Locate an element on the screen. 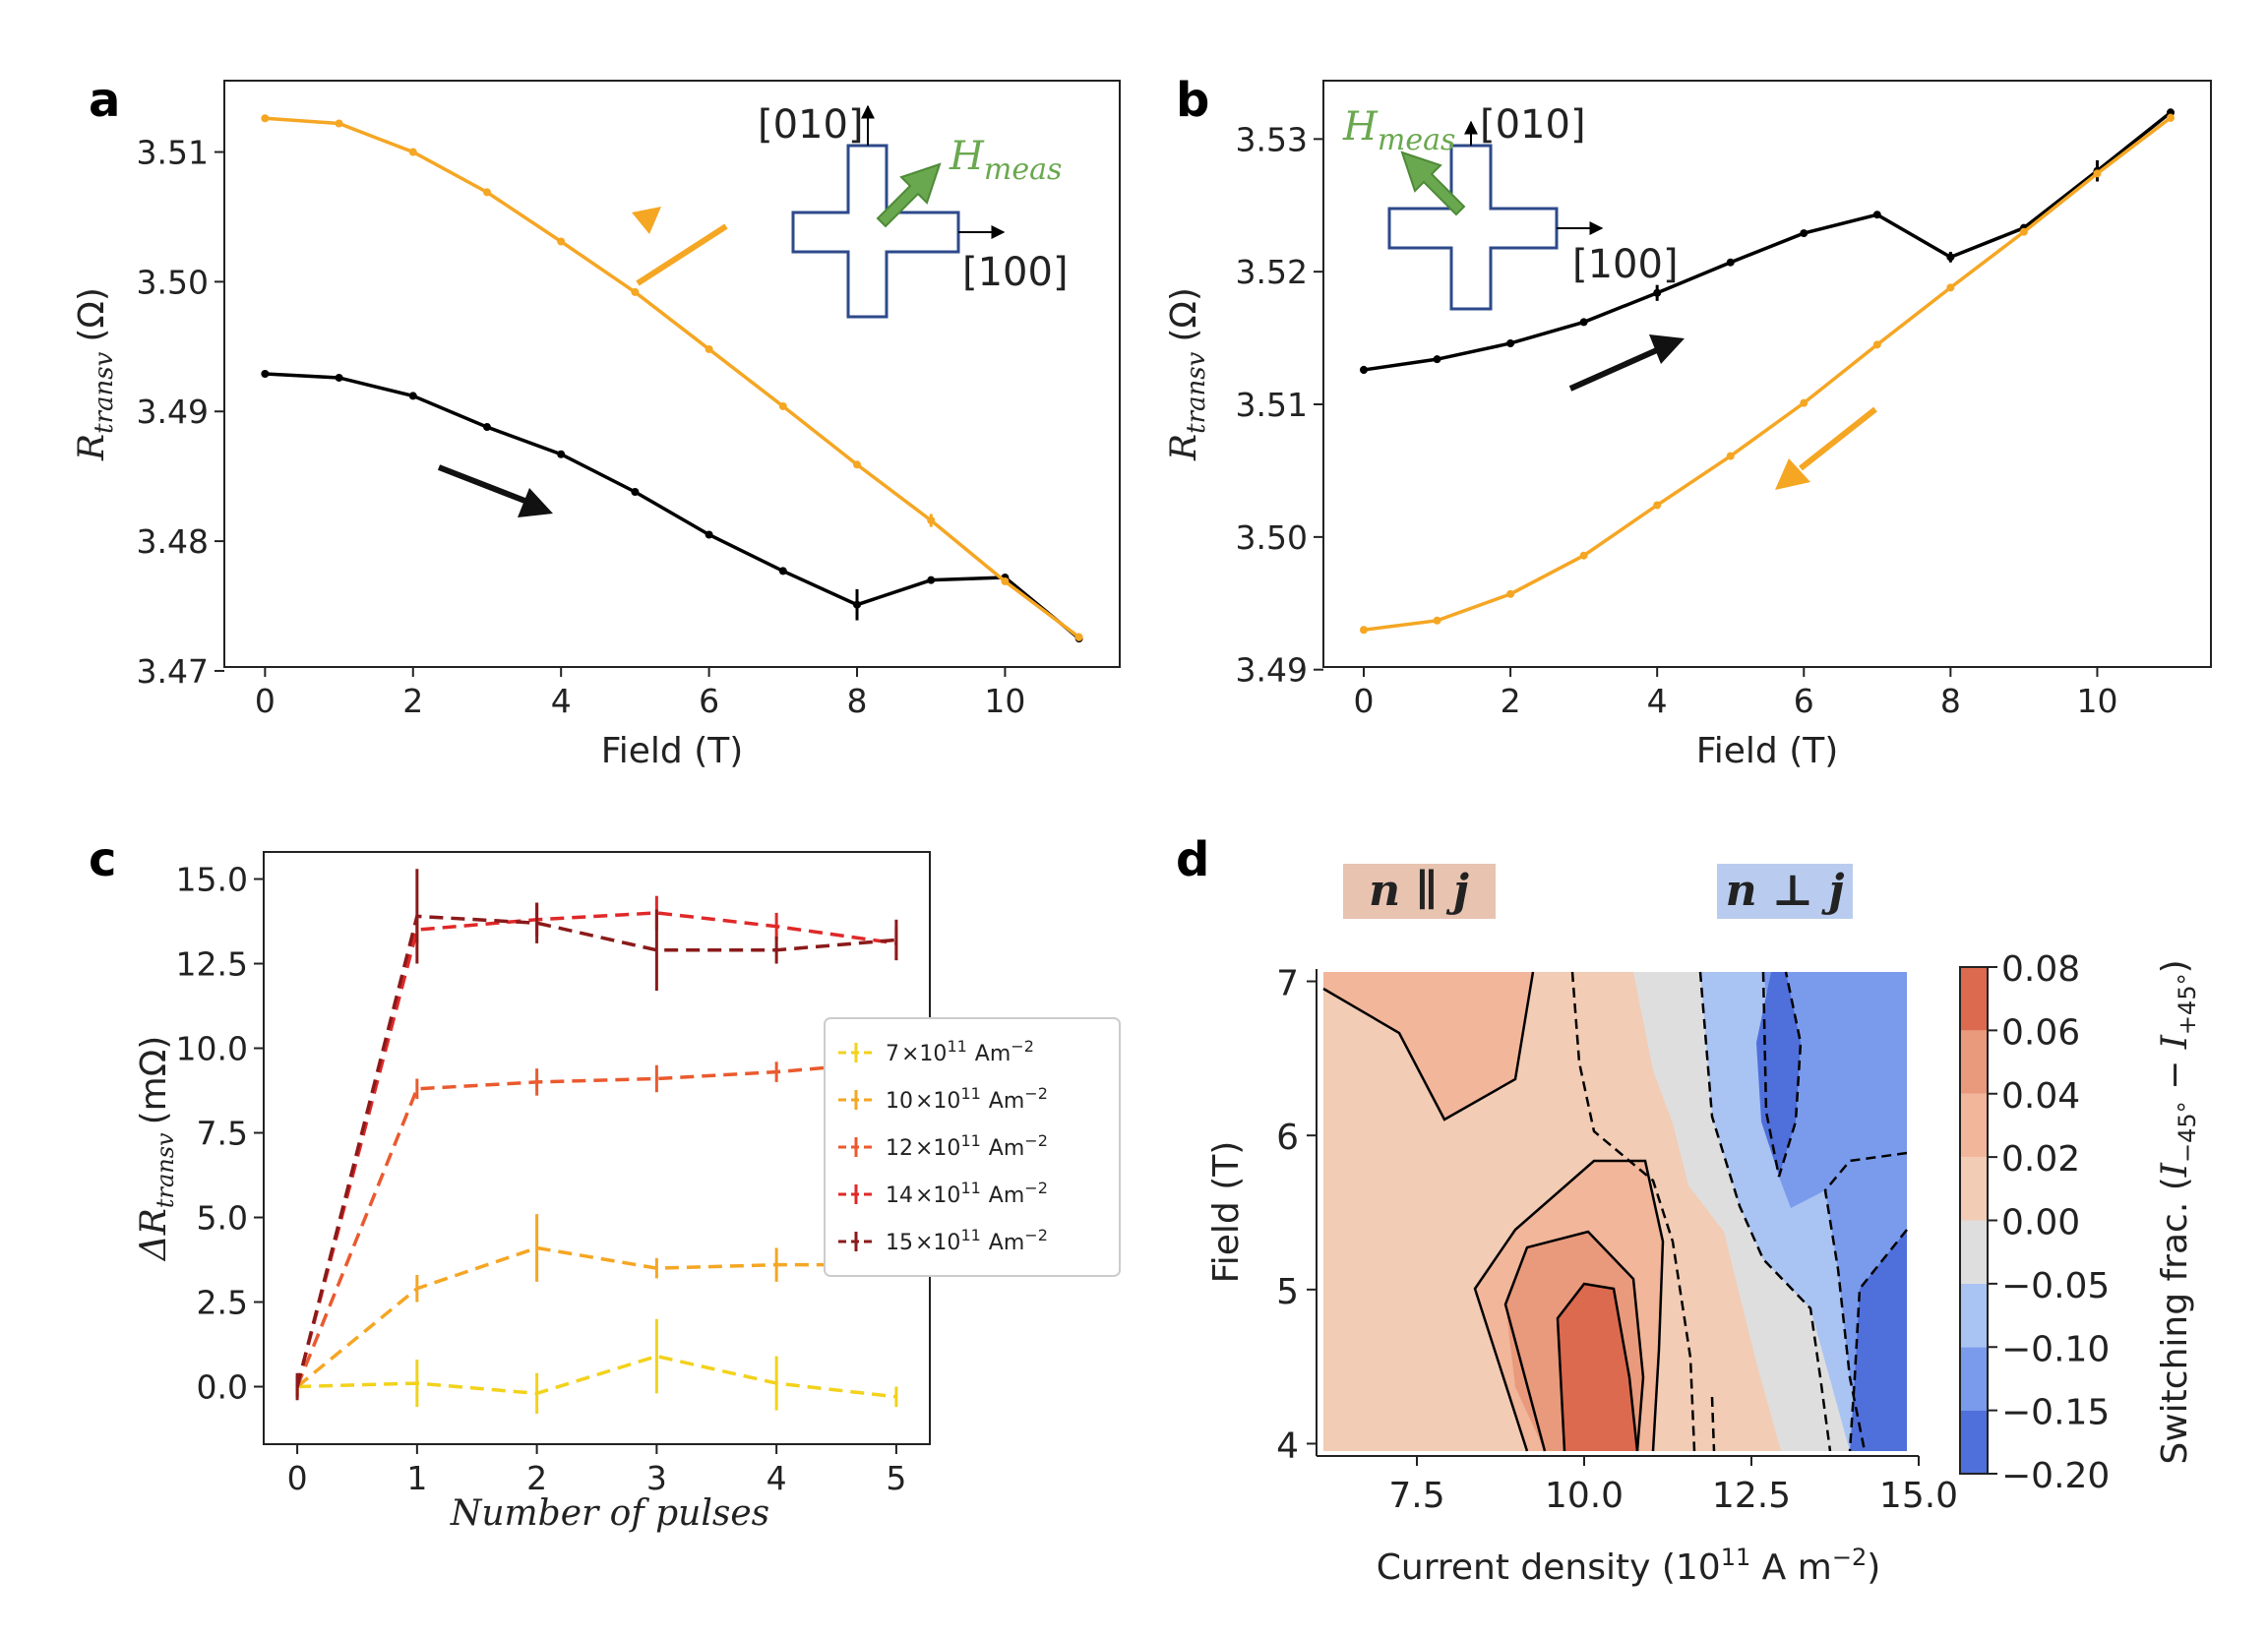 This screenshot has width=2268, height=1637. sweep-down-arrowhead-a is located at coordinates (646, 221).